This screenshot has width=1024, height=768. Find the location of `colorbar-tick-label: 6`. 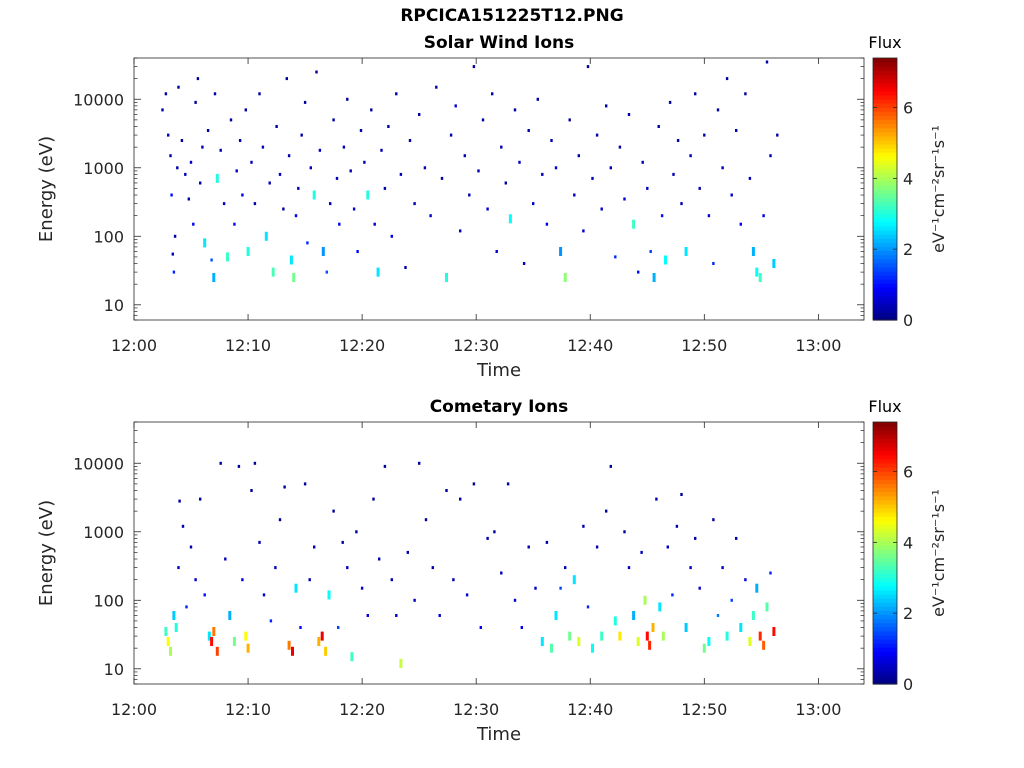

colorbar-tick-label: 6 is located at coordinates (908, 108).